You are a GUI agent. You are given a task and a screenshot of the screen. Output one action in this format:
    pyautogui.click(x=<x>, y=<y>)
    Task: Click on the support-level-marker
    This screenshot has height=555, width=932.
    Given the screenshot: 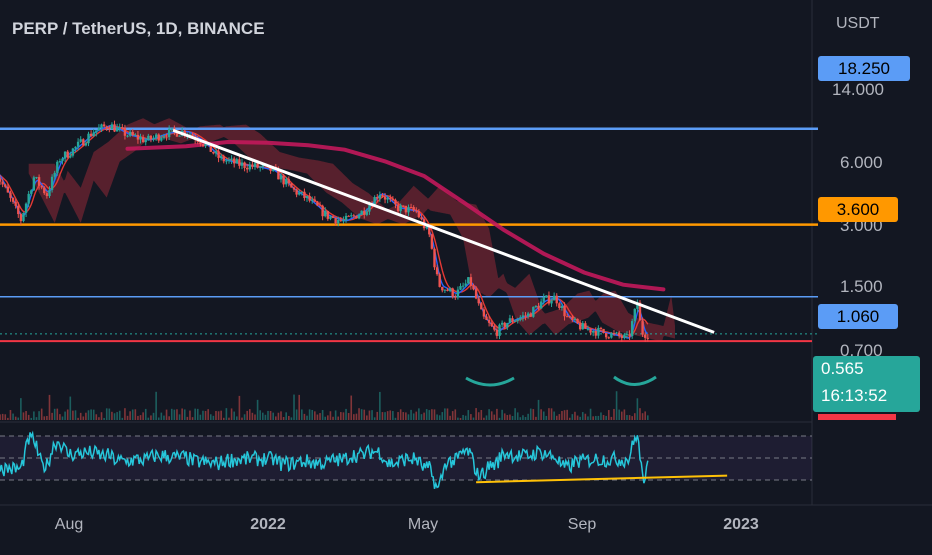 What is the action you would take?
    pyautogui.click(x=857, y=417)
    